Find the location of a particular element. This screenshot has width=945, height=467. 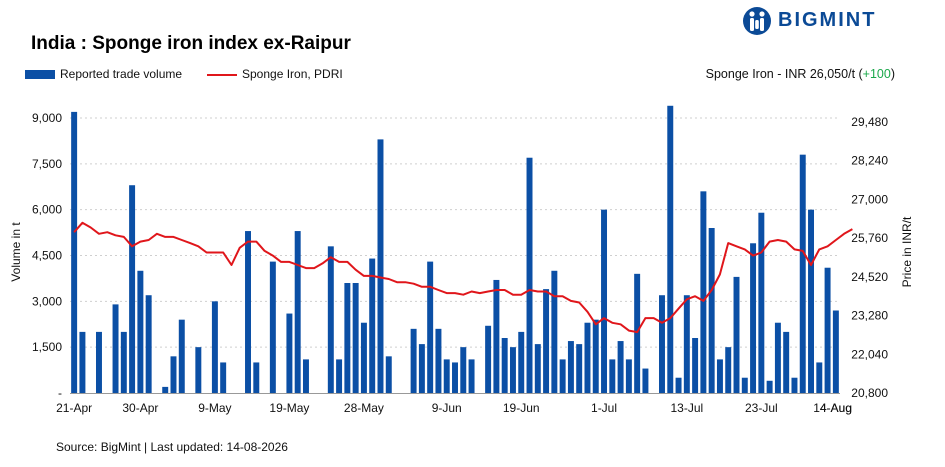

left-axis-title: Volume in t is located at coordinates (16, 252).